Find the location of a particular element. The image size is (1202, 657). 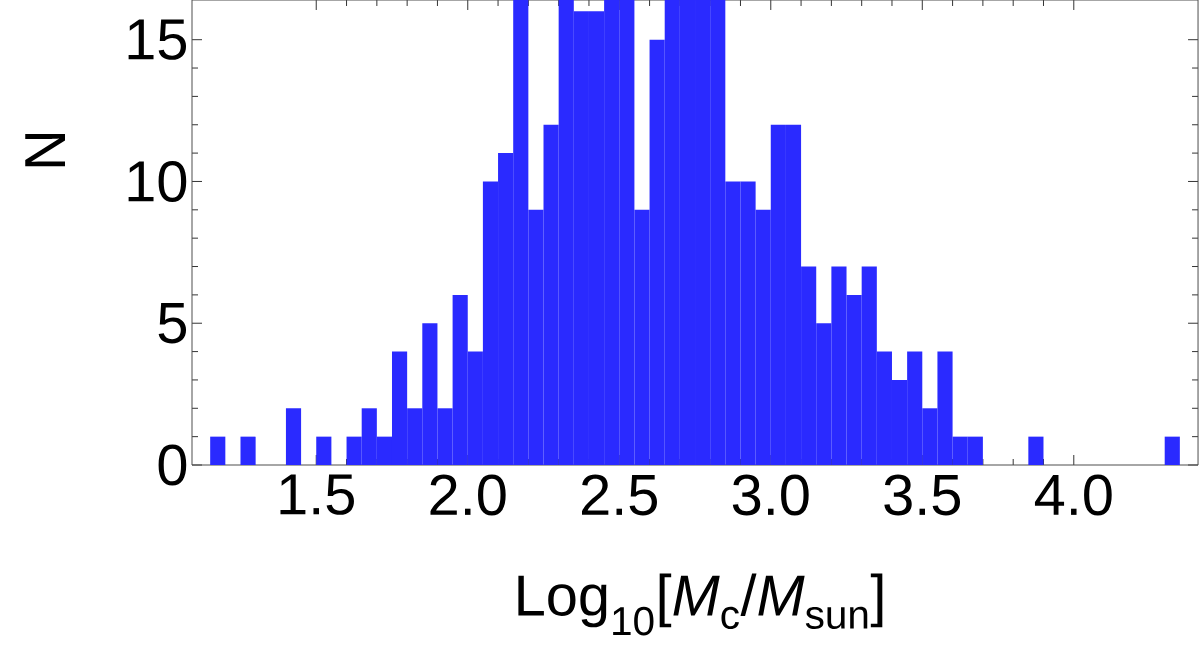

y-tick-label: 10 is located at coordinates (157, 181).